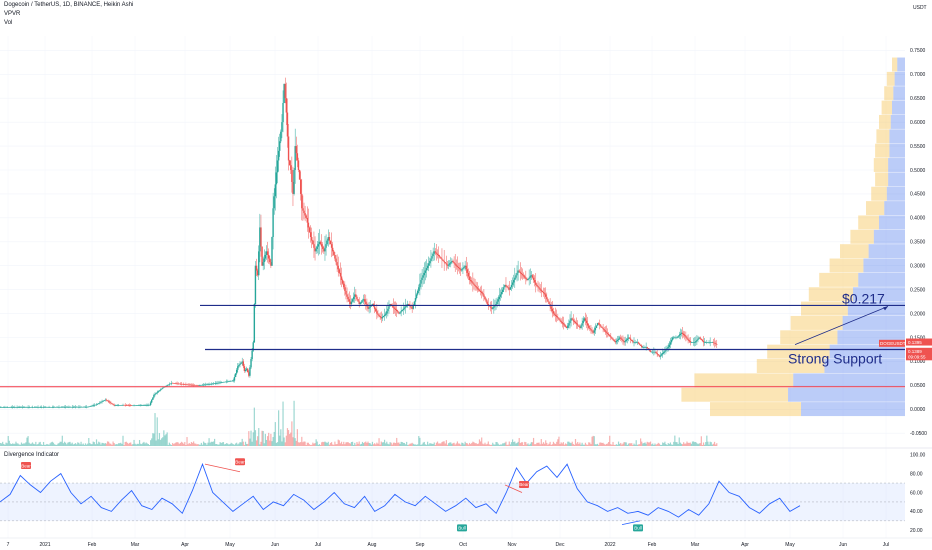 The height and width of the screenshot is (550, 932). What do you see at coordinates (12, 14) in the screenshot?
I see `vpvr-indicator-label: VPVR` at bounding box center [12, 14].